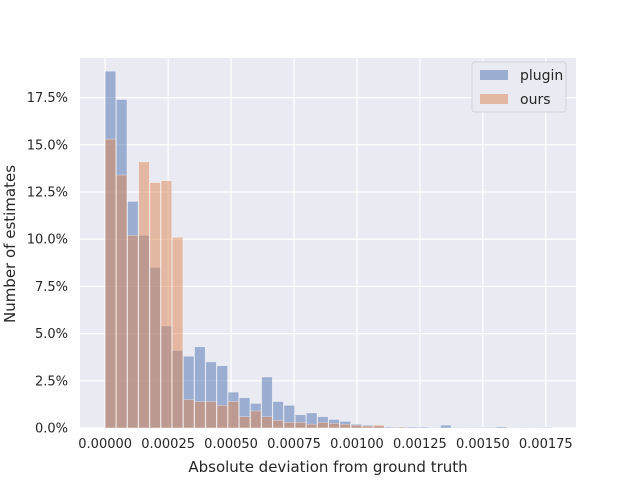 The image size is (640, 480). I want to click on legend-label-plugin: plugin, so click(541, 76).